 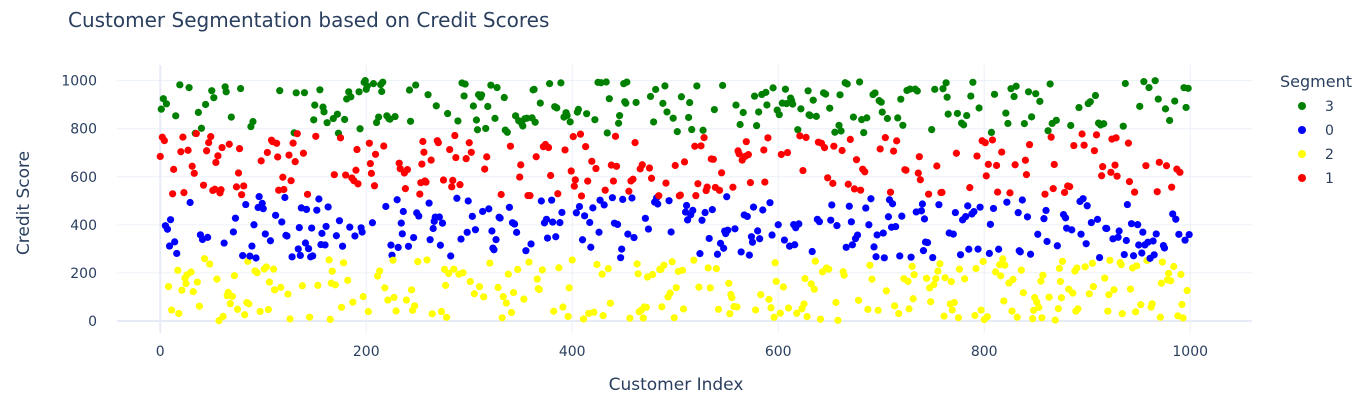 What do you see at coordinates (1316, 107) in the screenshot?
I see `legend-item-3: 3` at bounding box center [1316, 107].